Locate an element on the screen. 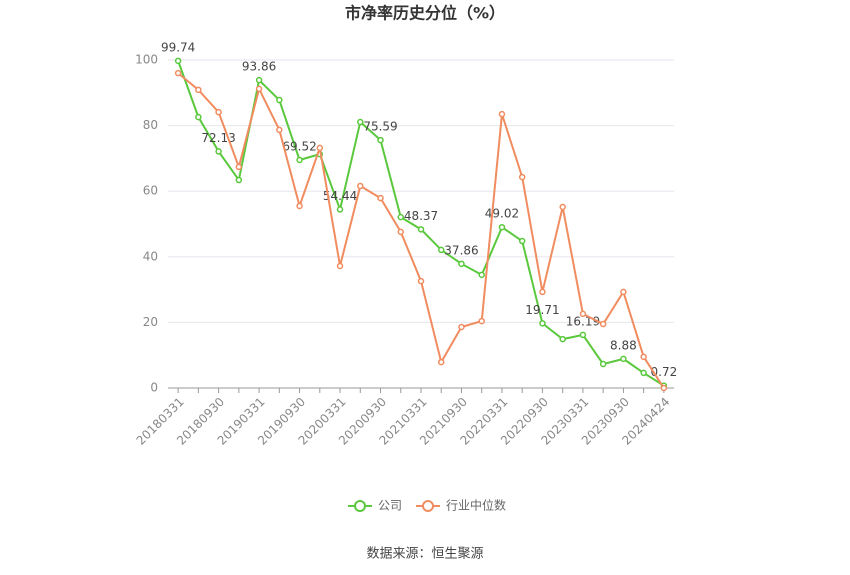 The height and width of the screenshot is (575, 850). data-label: 54.44 is located at coordinates (340, 196).